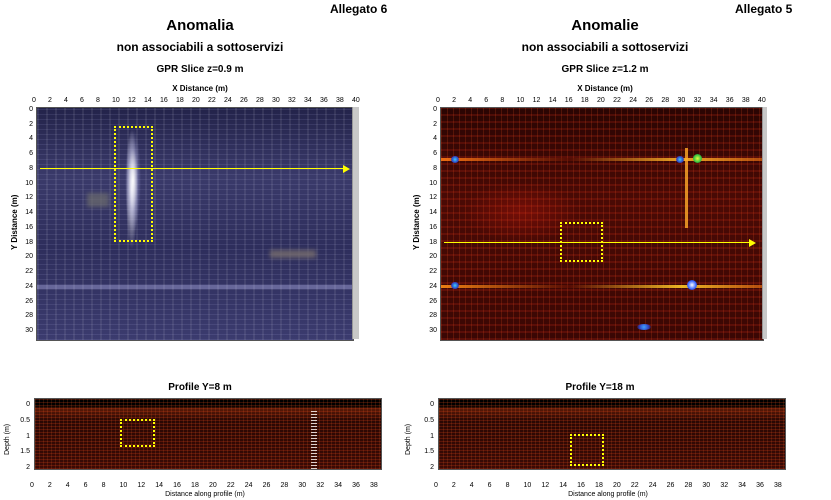 Image resolution: width=831 pixels, height=500 pixels. I want to click on right-band-y8, so click(602, 159).